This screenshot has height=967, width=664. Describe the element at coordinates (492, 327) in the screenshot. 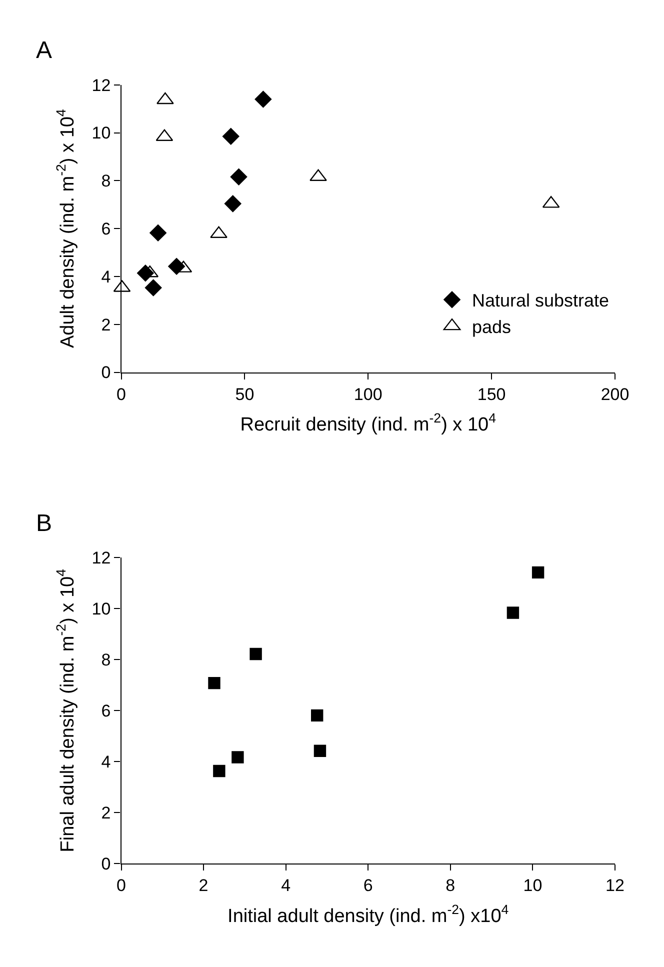

I see `legend-label: pads` at that location.